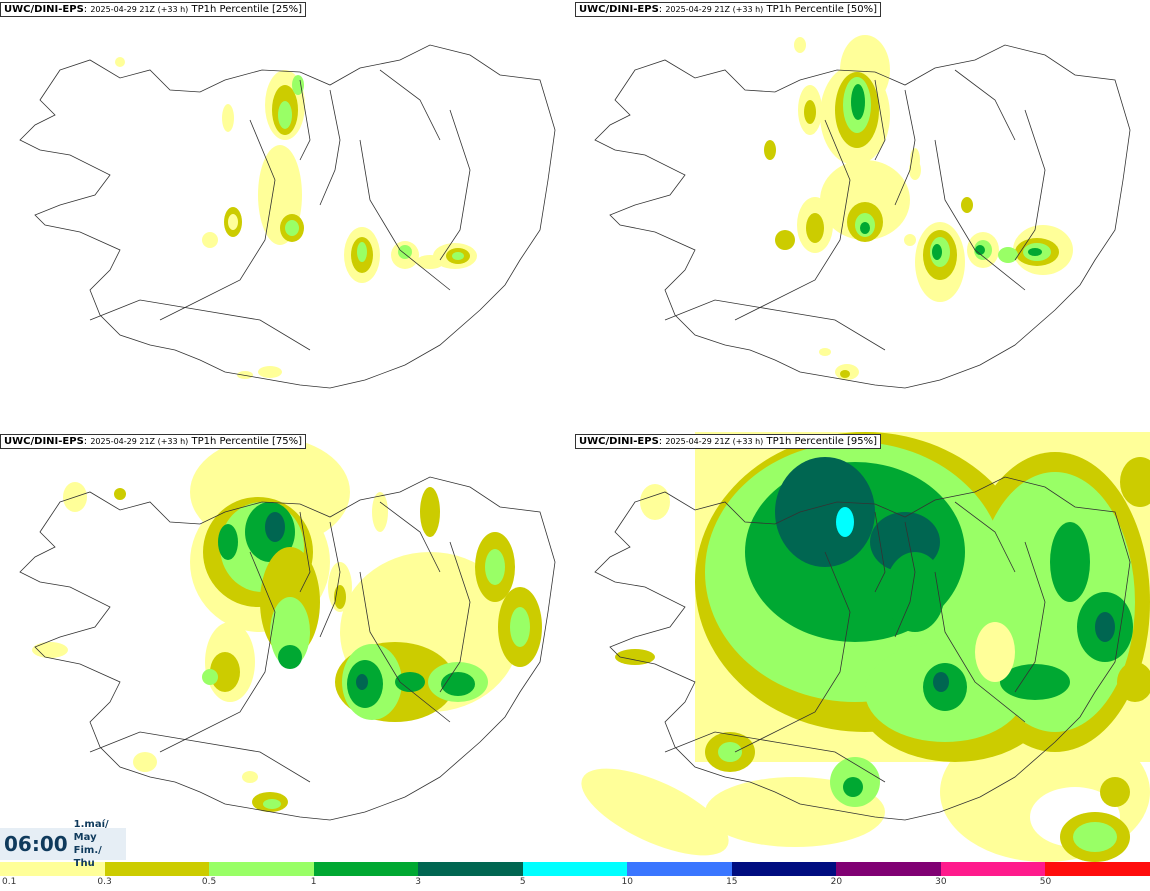 The height and width of the screenshot is (891, 1150). Describe the element at coordinates (732, 882) in the screenshot. I see `legend-tick-label: 15` at that location.